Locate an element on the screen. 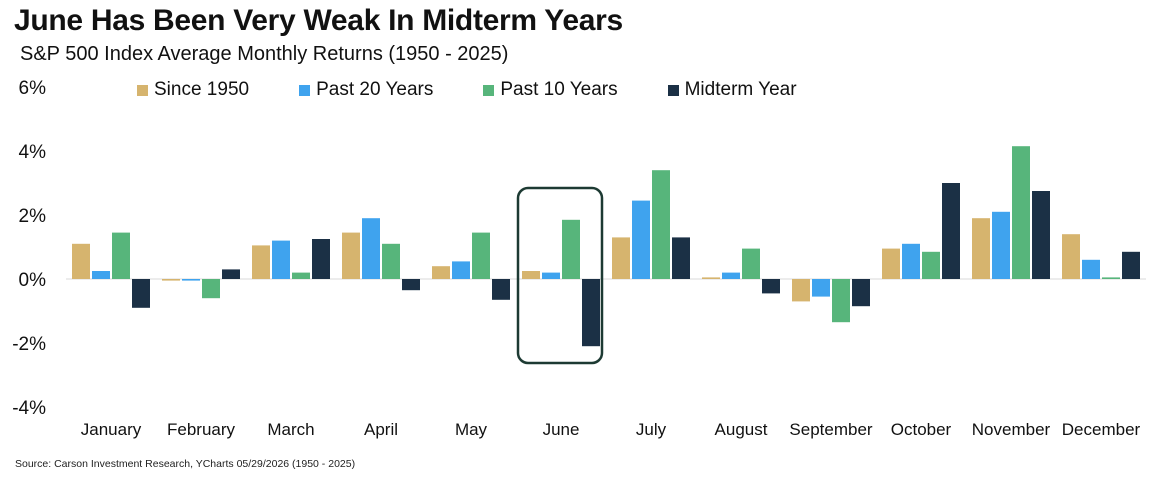 Image resolution: width=1170 pixels, height=487 pixels. legend-item-since-1950: Since 1950 is located at coordinates (193, 90).